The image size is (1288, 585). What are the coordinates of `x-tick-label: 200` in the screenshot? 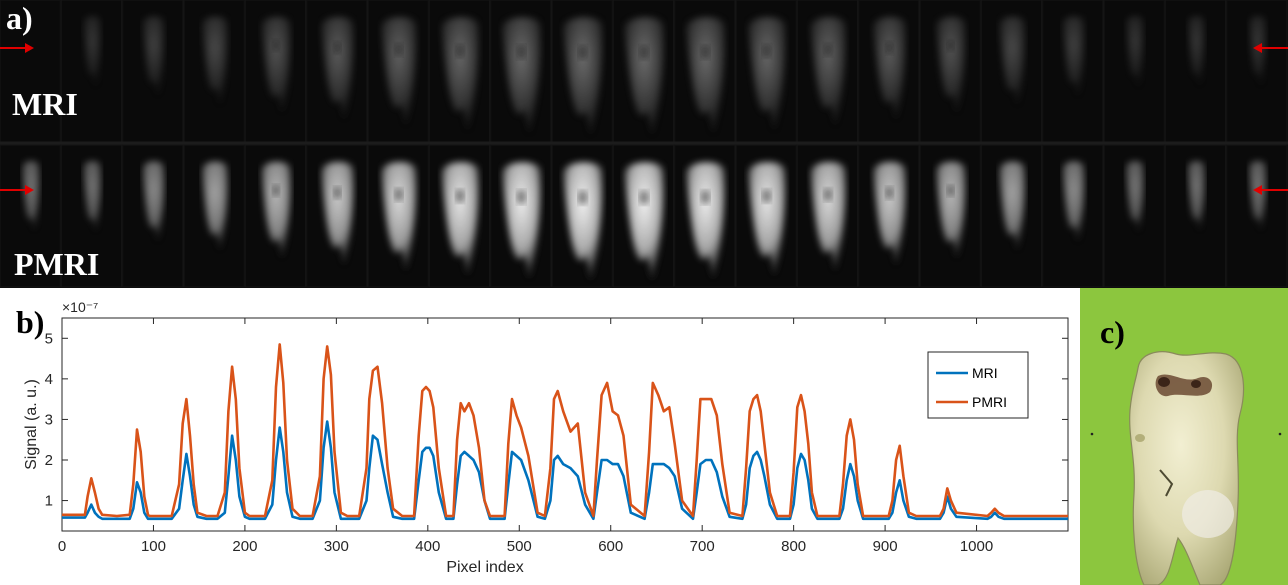 It's located at (244, 546).